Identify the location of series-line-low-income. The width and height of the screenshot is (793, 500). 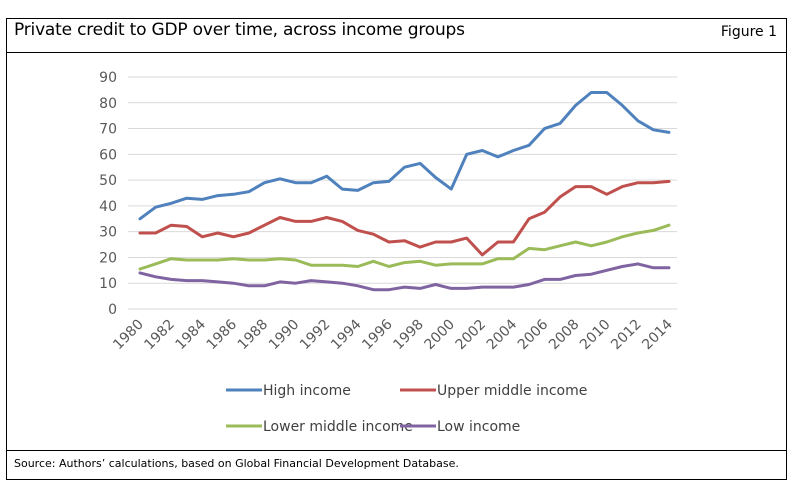
(404, 277).